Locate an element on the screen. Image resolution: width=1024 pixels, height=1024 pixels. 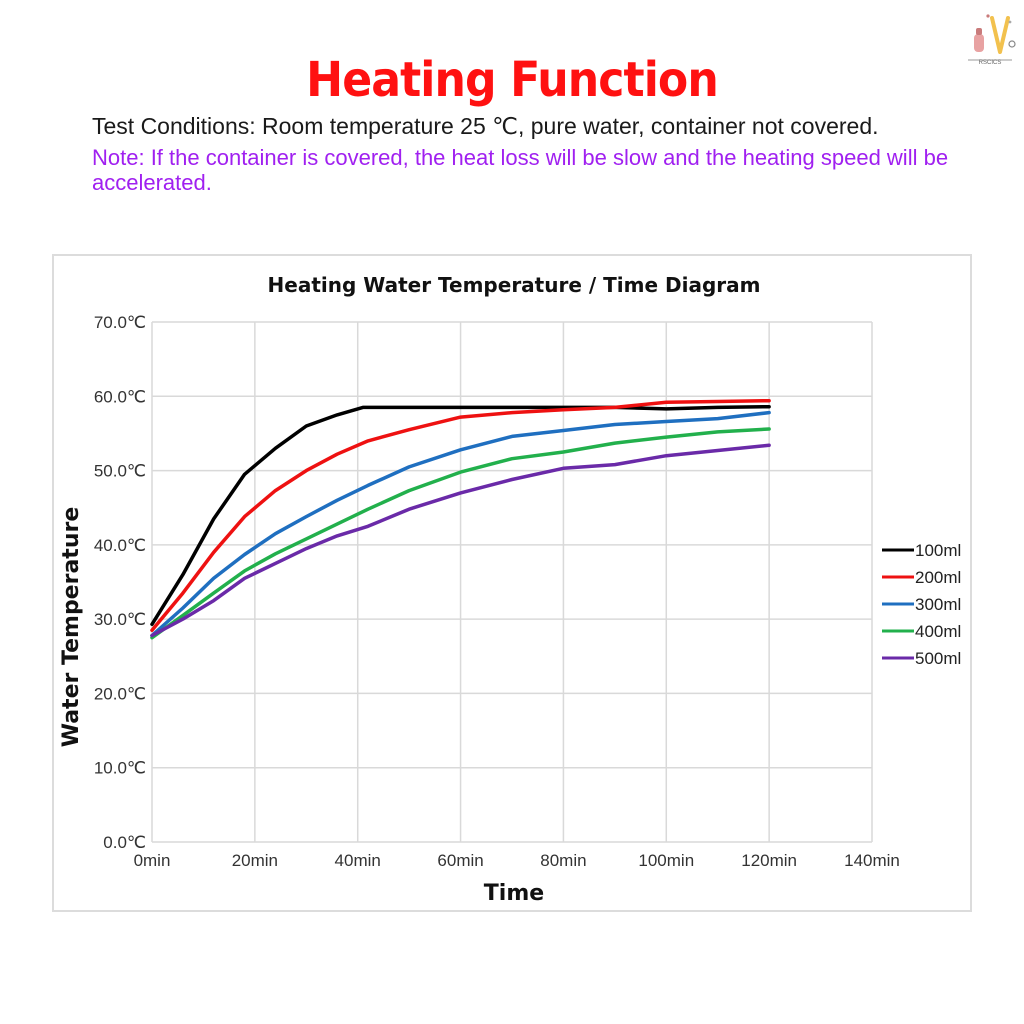
y-tick-label: 70.0℃ is located at coordinates (120, 322).